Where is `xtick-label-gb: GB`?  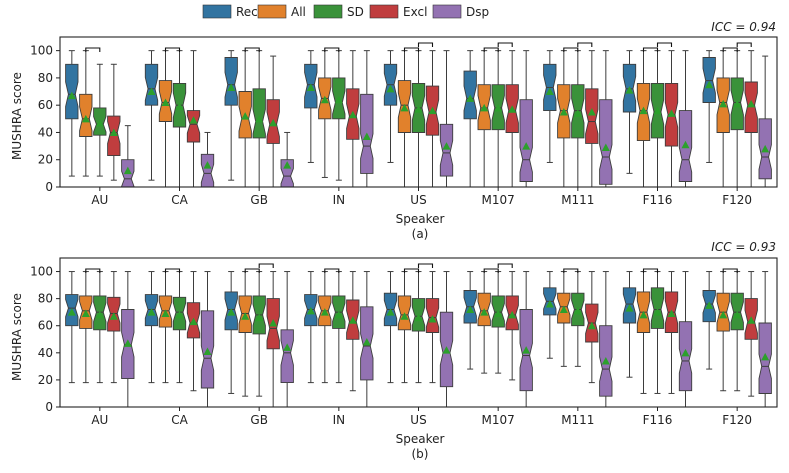
xtick-label-gb: GB is located at coordinates (259, 420).